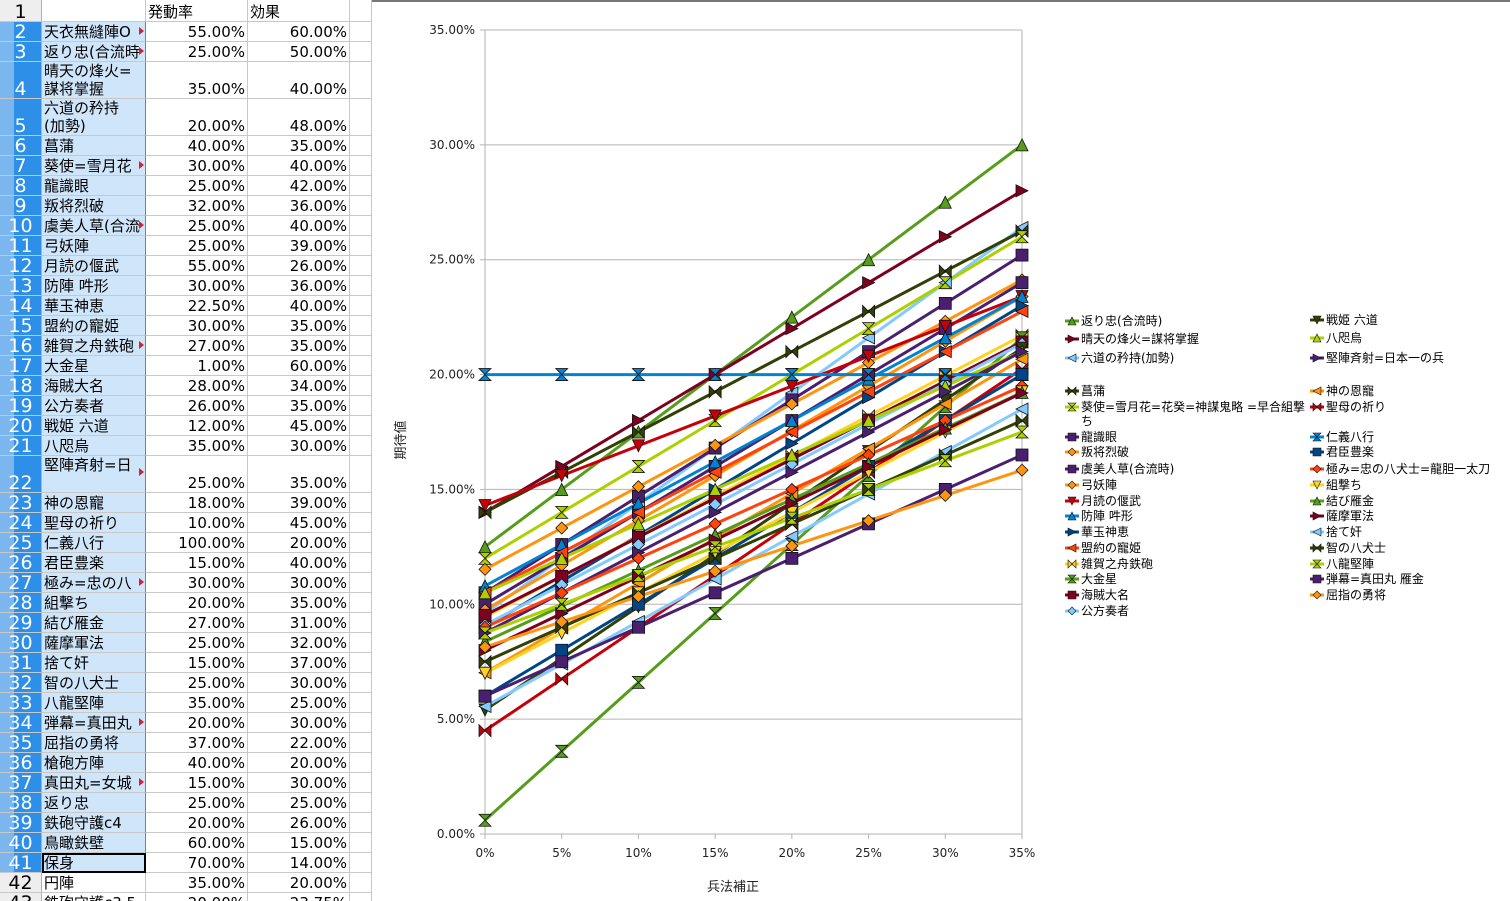  What do you see at coordinates (197, 663) in the screenshot?
I see `cell-rate: 15.00%` at bounding box center [197, 663].